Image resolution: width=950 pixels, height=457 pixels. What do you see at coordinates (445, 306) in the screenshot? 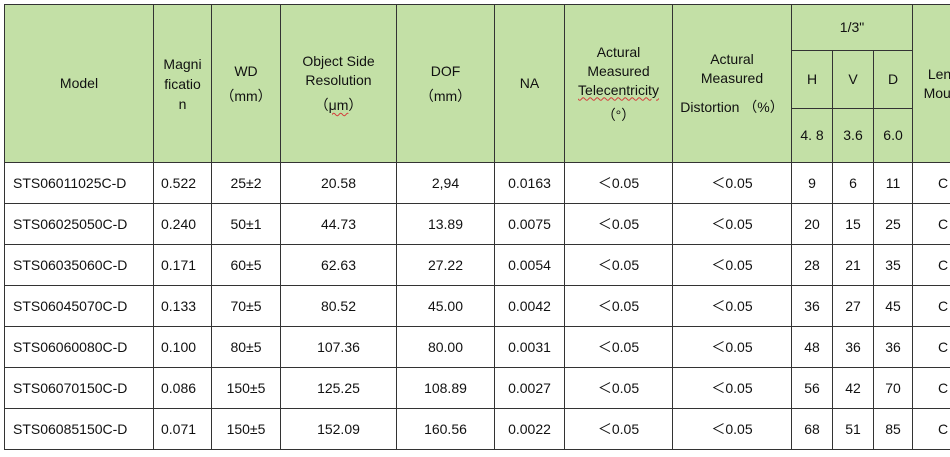
I see `cell-dof: 45.00` at bounding box center [445, 306].